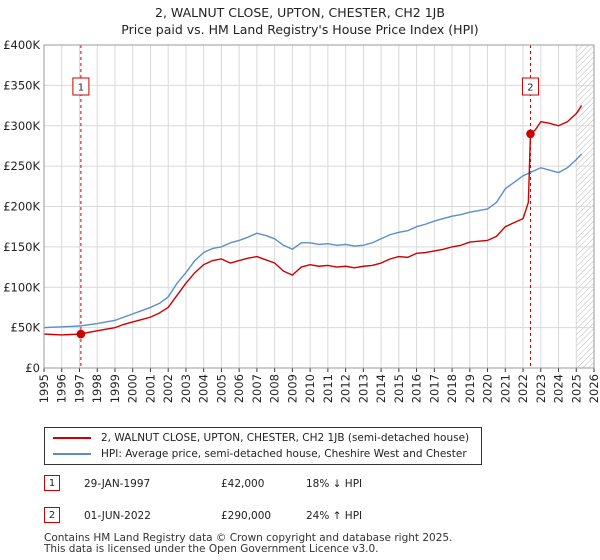 The image size is (600, 560). What do you see at coordinates (363, 388) in the screenshot?
I see `x-tick-label: 2013` at bounding box center [363, 388].